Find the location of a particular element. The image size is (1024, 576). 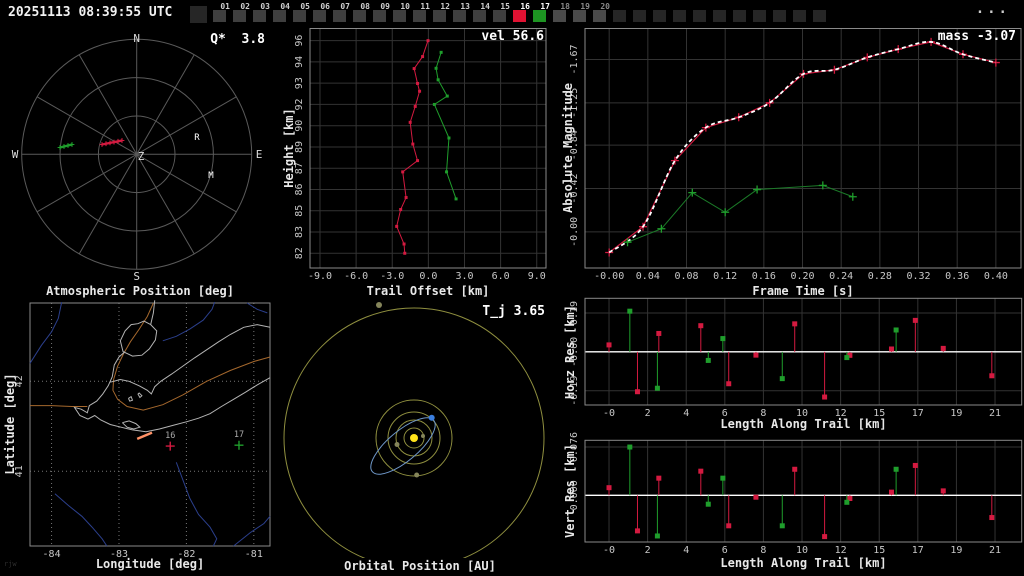

frame-button-02: 02 is located at coordinates (241, 12).